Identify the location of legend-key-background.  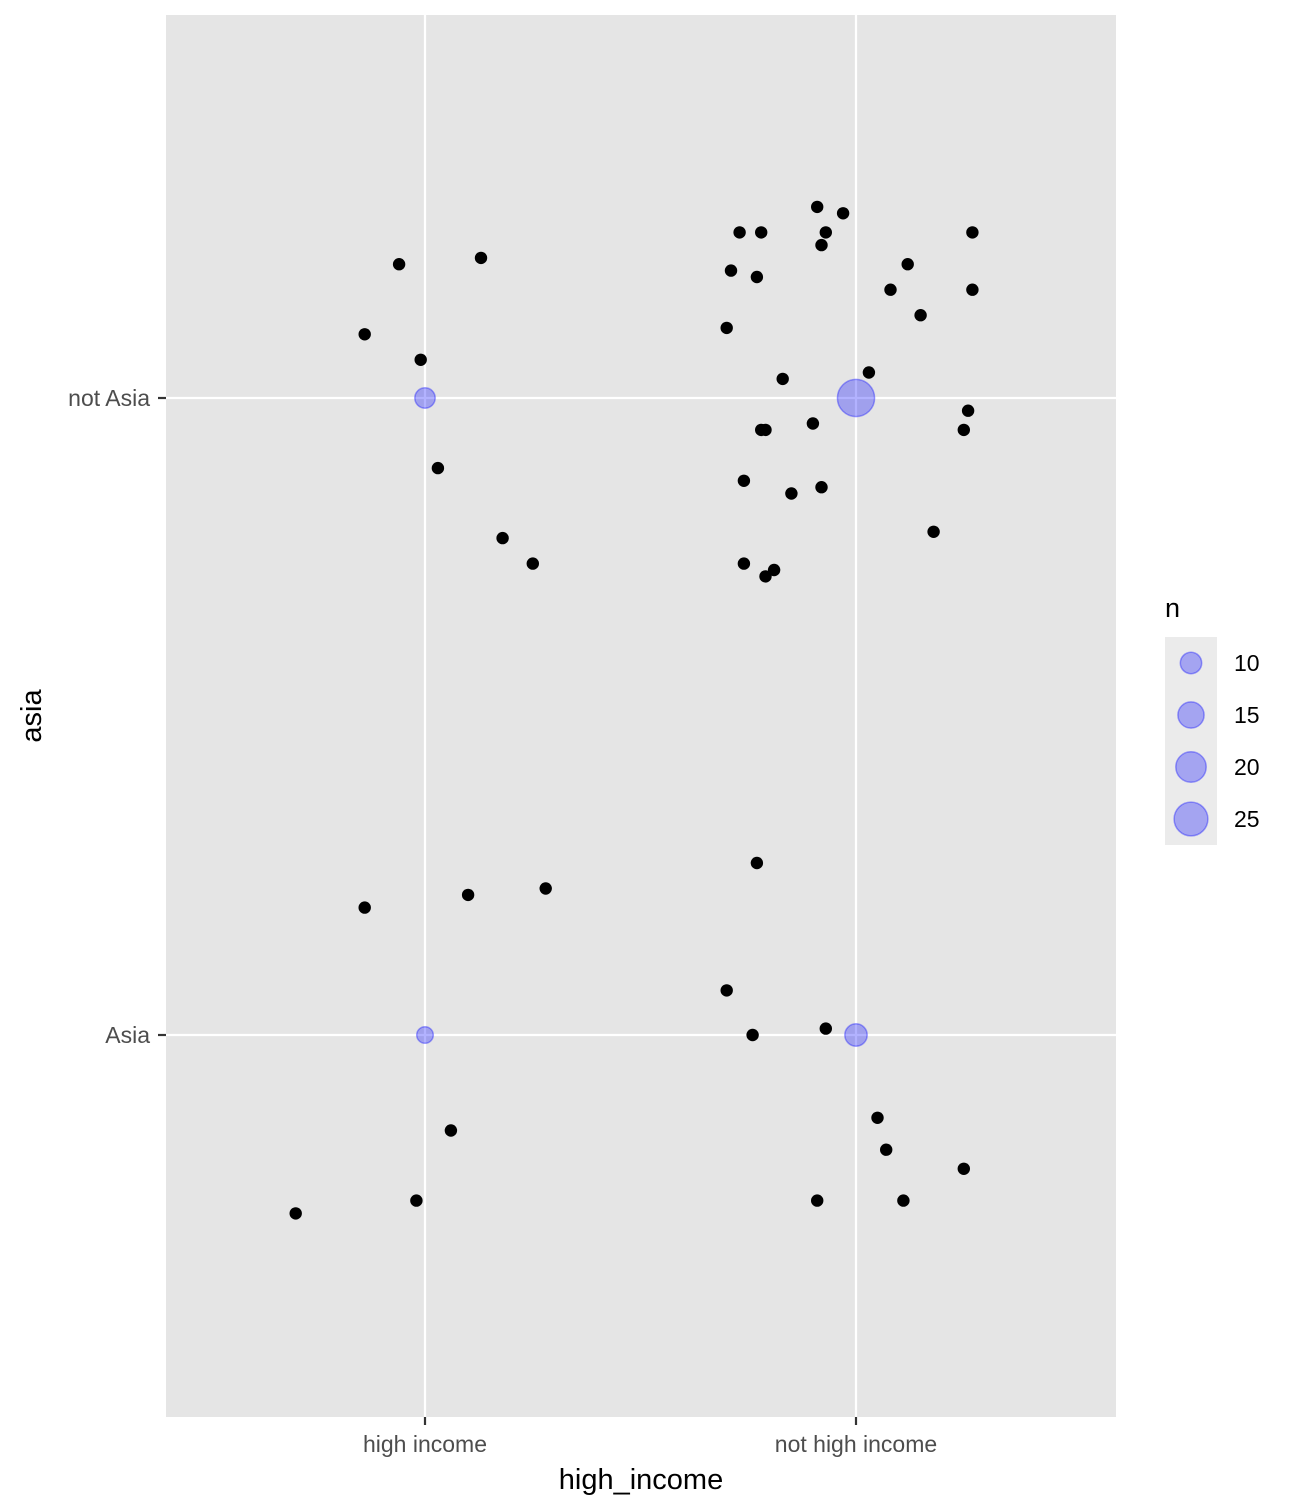
(1191, 741).